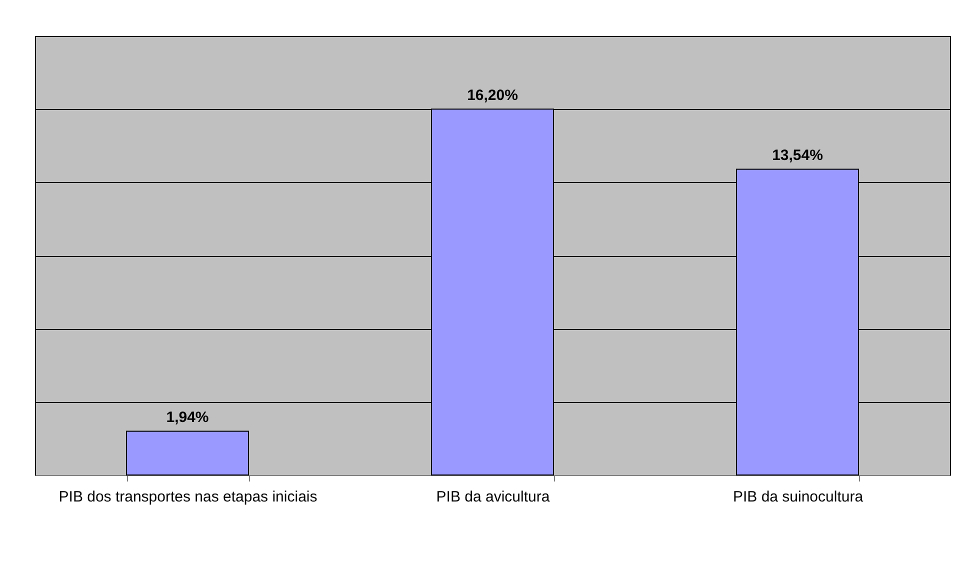  Describe the element at coordinates (187, 417) in the screenshot. I see `data-label: 1,94%` at that location.